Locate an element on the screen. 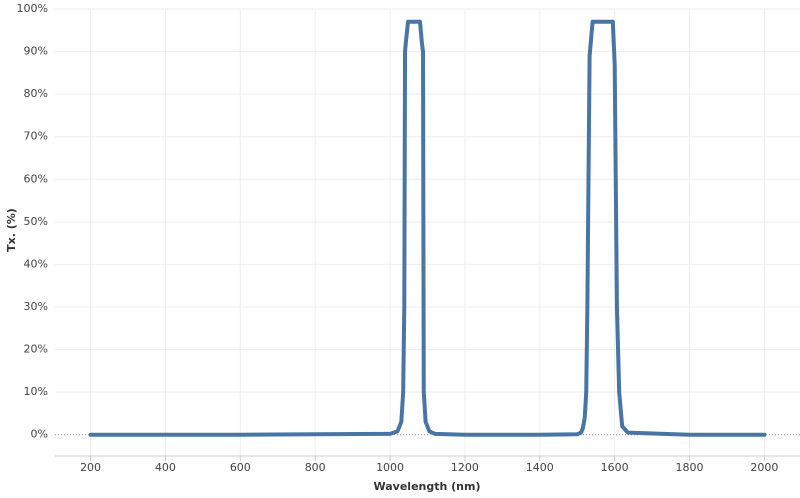 This screenshot has width=800, height=498. y-tick-label: 10% is located at coordinates (36, 391).